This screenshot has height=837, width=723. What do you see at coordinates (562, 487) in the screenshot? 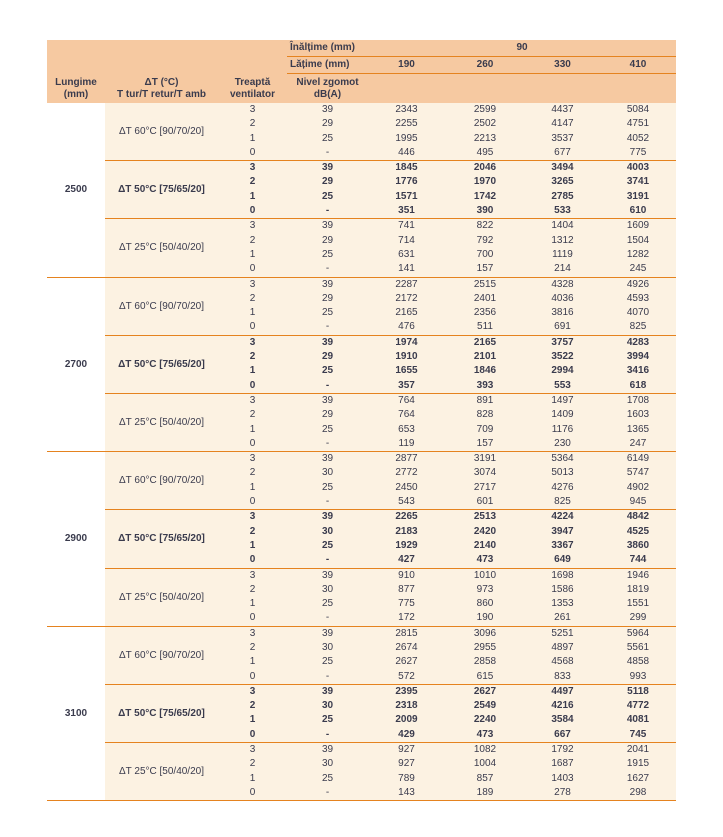
I see `heat-output-cell: 4276` at bounding box center [562, 487].